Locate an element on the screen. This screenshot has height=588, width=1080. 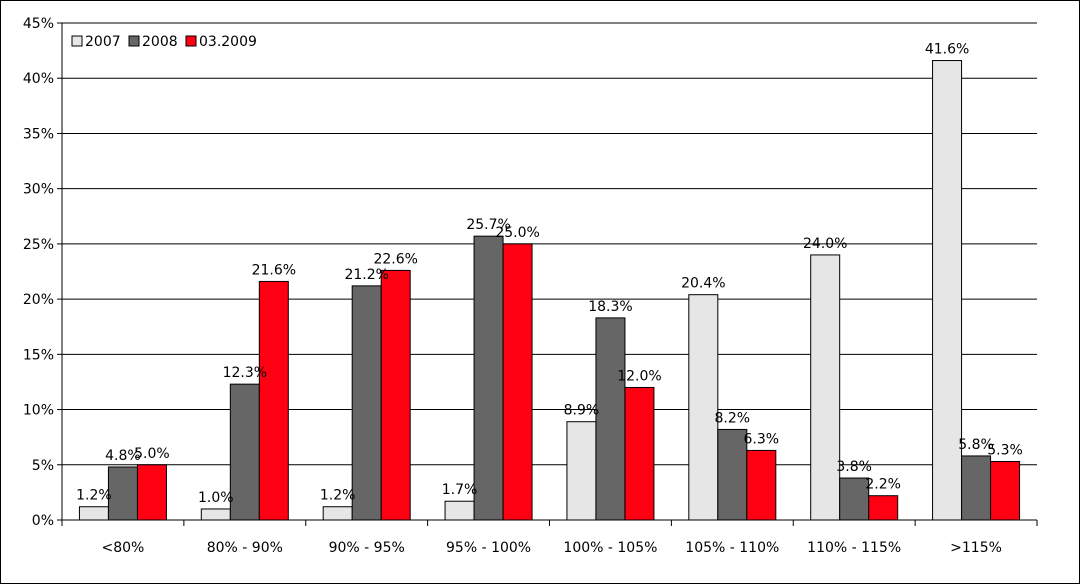
y-tick-label: 10% is located at coordinates (38, 411).